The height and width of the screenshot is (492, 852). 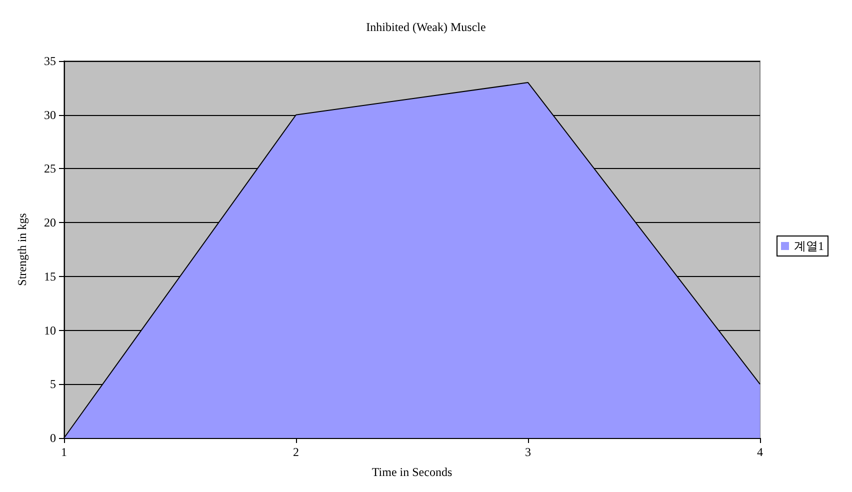 I want to click on y-tick-label: 10, so click(x=50, y=330).